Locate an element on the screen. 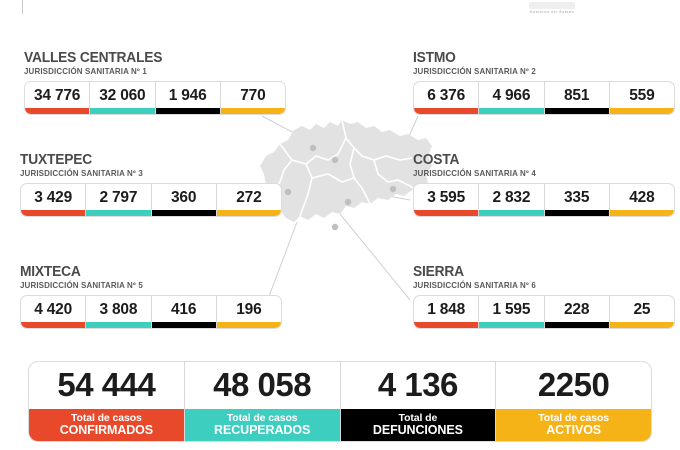 This screenshot has height=450, width=680. value-recuperados: 3 808 is located at coordinates (118, 309).